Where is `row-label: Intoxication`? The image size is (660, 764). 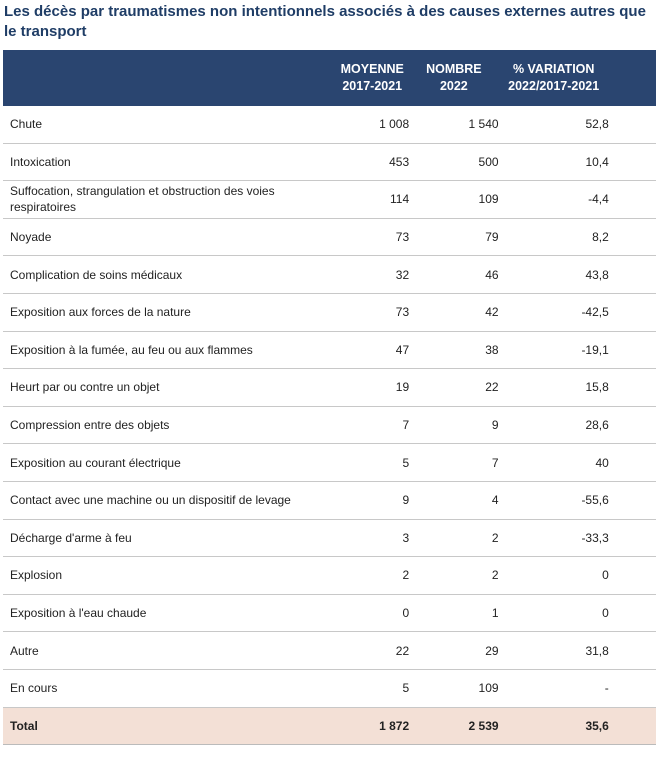
row-label: Intoxication is located at coordinates (169, 162).